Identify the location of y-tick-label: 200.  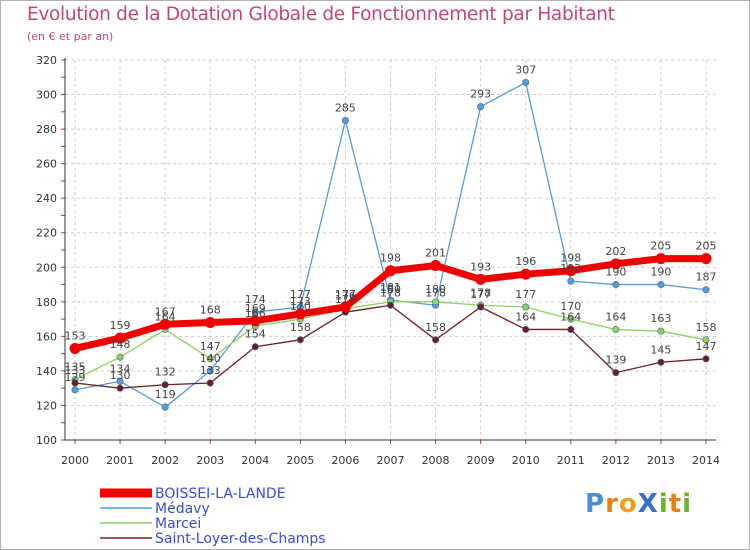
(46, 267).